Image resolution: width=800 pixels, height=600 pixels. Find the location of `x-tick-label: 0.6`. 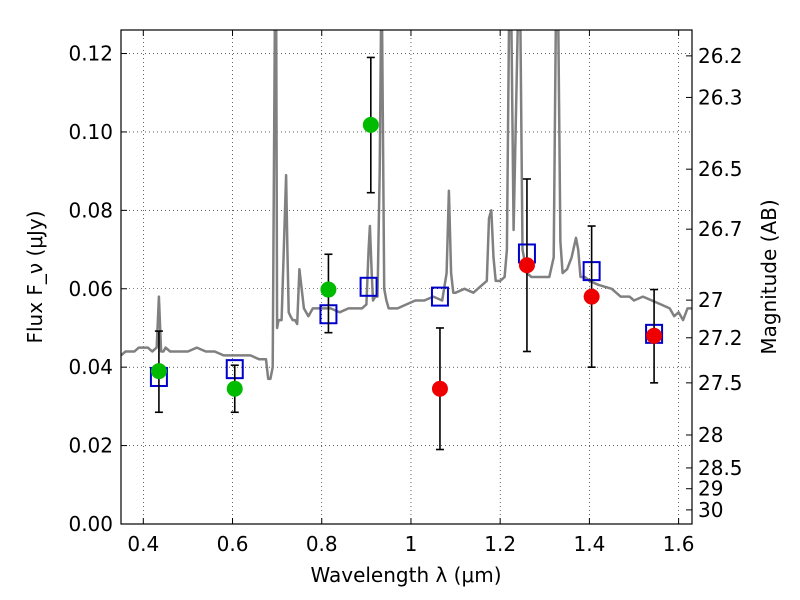

x-tick-label: 0.6 is located at coordinates (233, 544).